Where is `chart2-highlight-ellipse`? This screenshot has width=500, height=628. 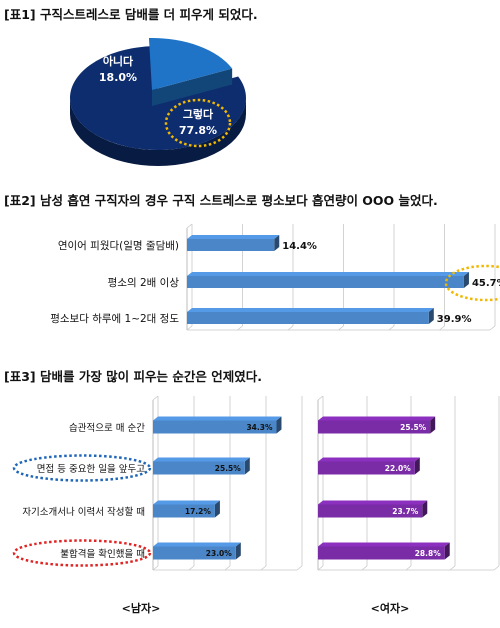
chart2-highlight-ellipse is located at coordinates (472, 283).